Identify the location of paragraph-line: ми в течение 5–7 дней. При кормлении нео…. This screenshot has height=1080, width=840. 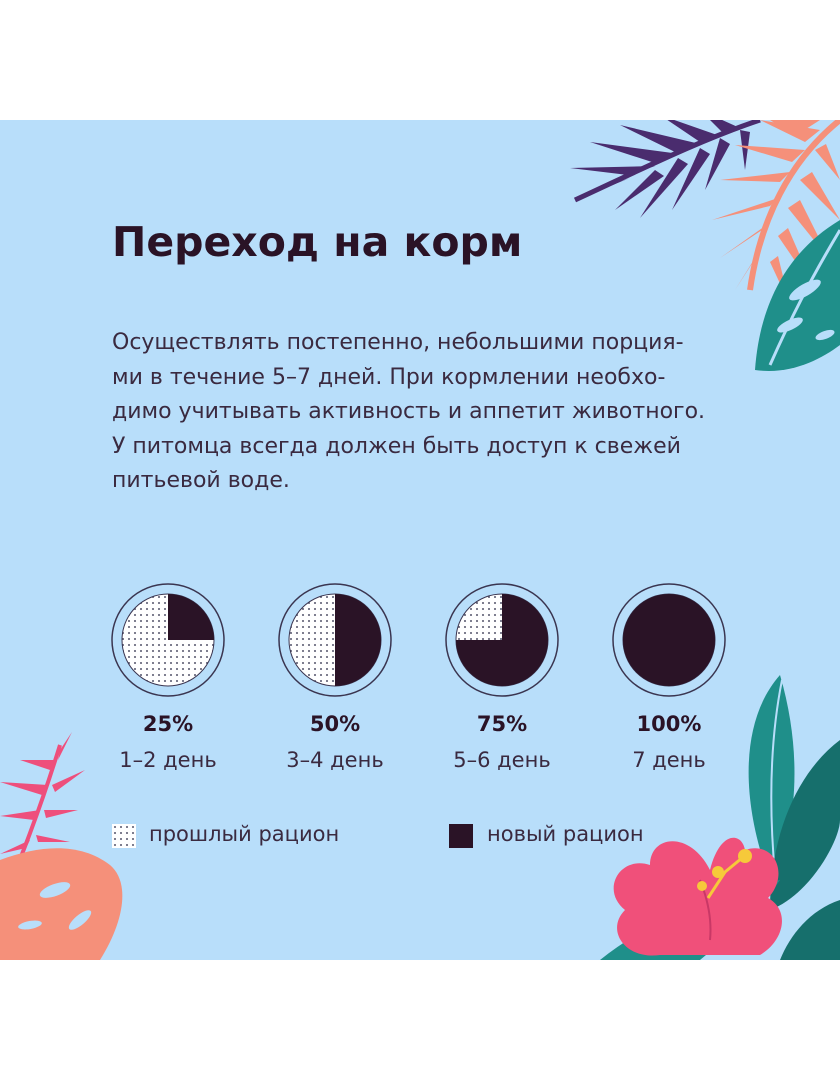
(389, 377).